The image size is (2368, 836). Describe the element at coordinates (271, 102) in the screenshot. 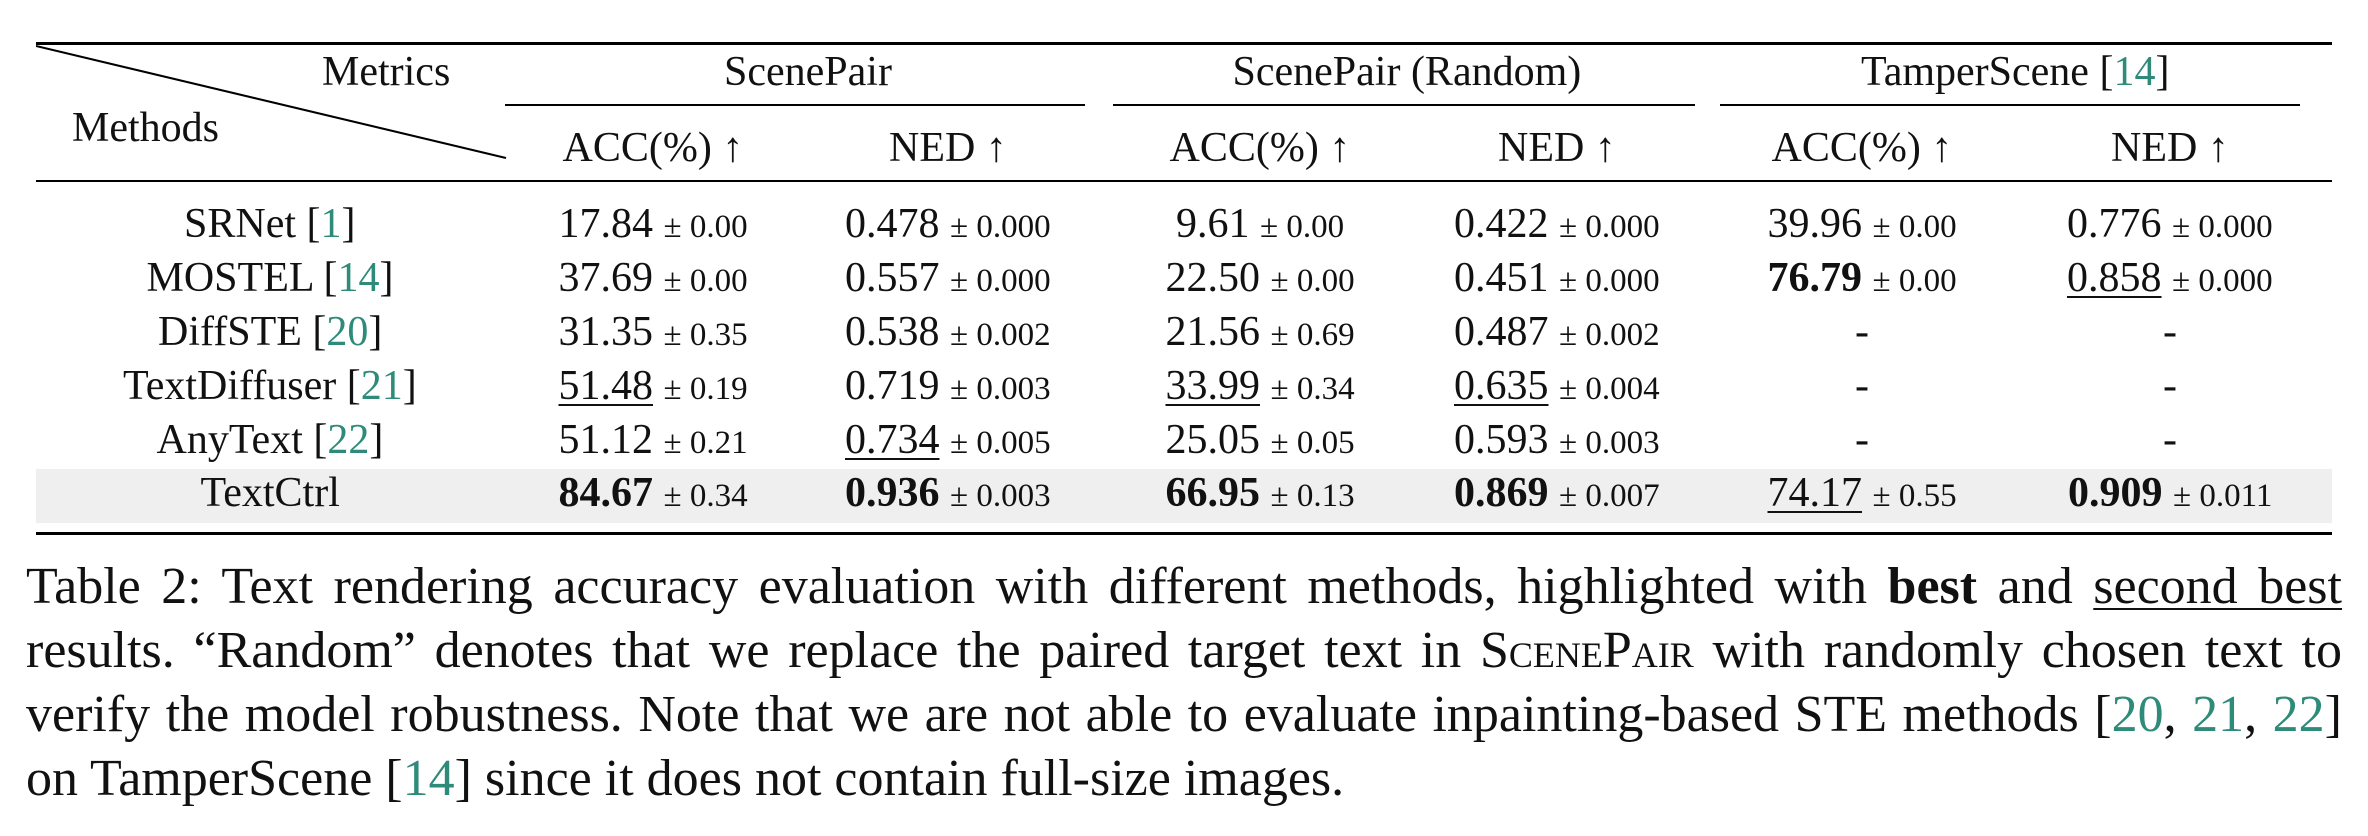

I see `corner-diagonal-line` at that location.